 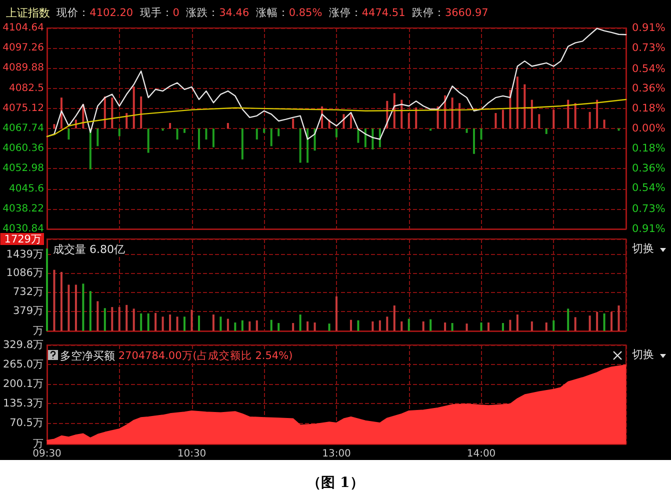 I want to click on y-tick-label: 379万, so click(x=28, y=310).